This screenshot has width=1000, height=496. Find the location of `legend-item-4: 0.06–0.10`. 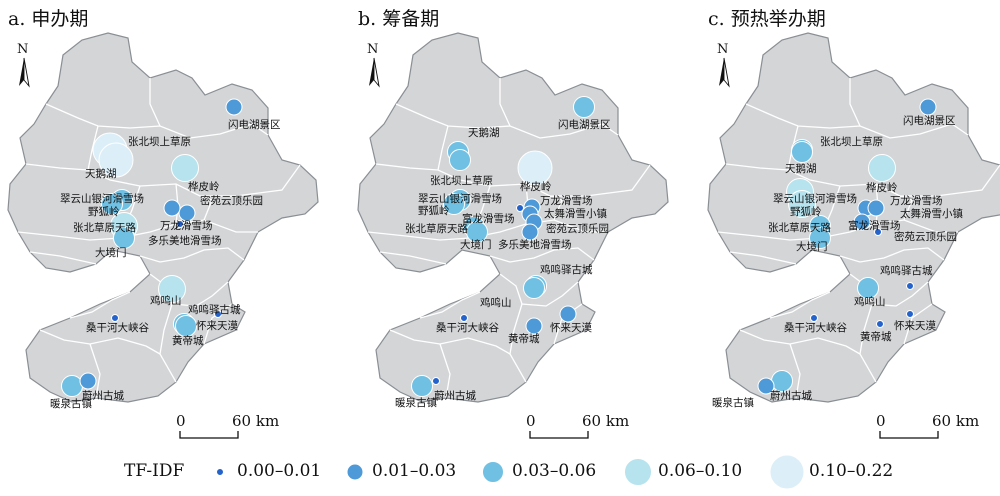

legend-item-4: 0.06–0.10 is located at coordinates (680, 472).